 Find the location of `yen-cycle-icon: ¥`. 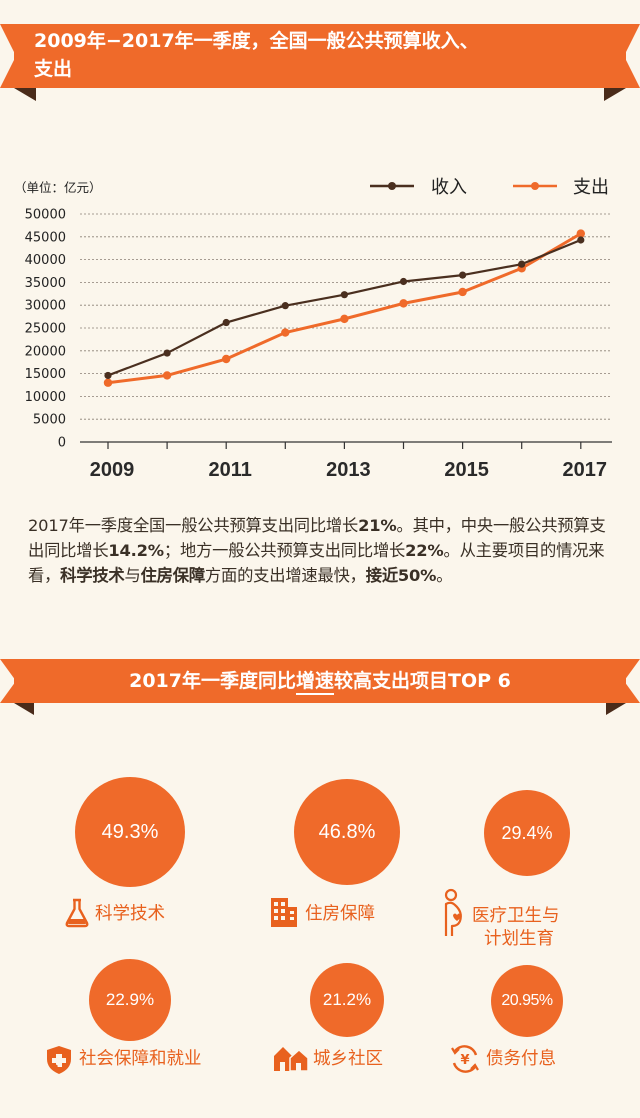

yen-cycle-icon: ¥ is located at coordinates (465, 1059).